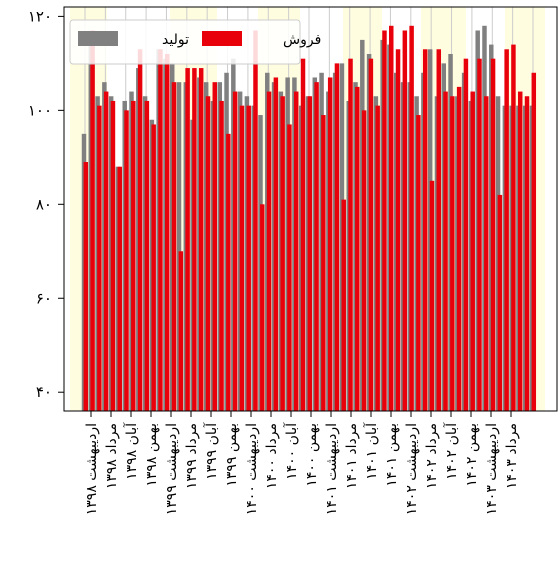 The width and height of the screenshot is (558, 585). Describe the element at coordinates (192, 456) in the screenshot. I see `x-tick-label: مرداد ۱۳۹۹` at that location.